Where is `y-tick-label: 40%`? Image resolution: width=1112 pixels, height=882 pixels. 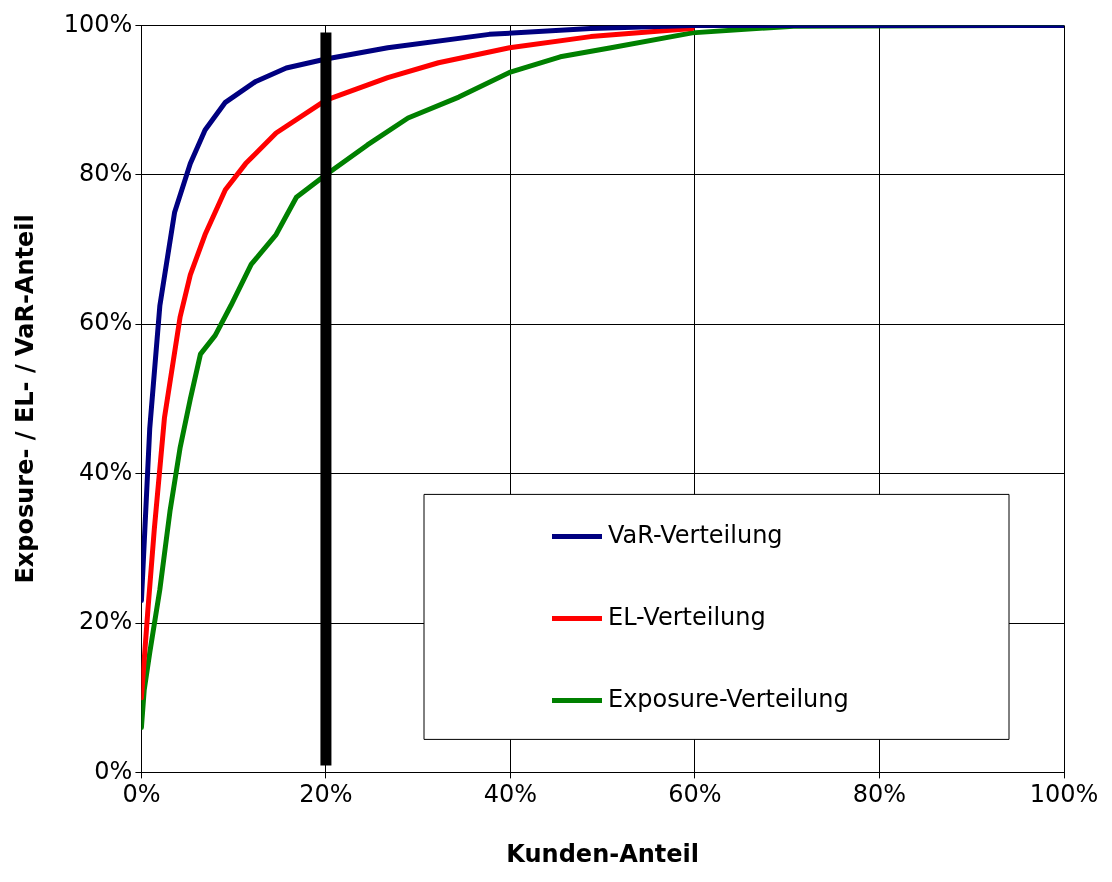 y-tick-label: 40% is located at coordinates (106, 471).